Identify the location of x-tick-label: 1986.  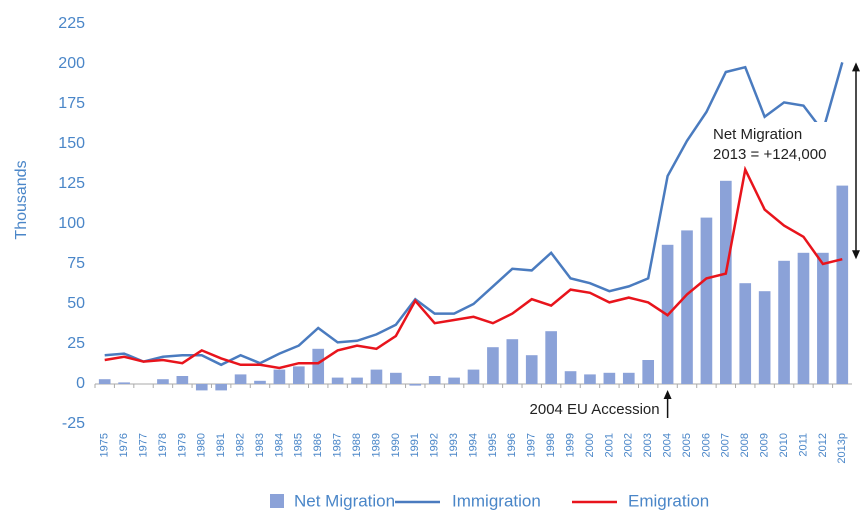
(318, 445).